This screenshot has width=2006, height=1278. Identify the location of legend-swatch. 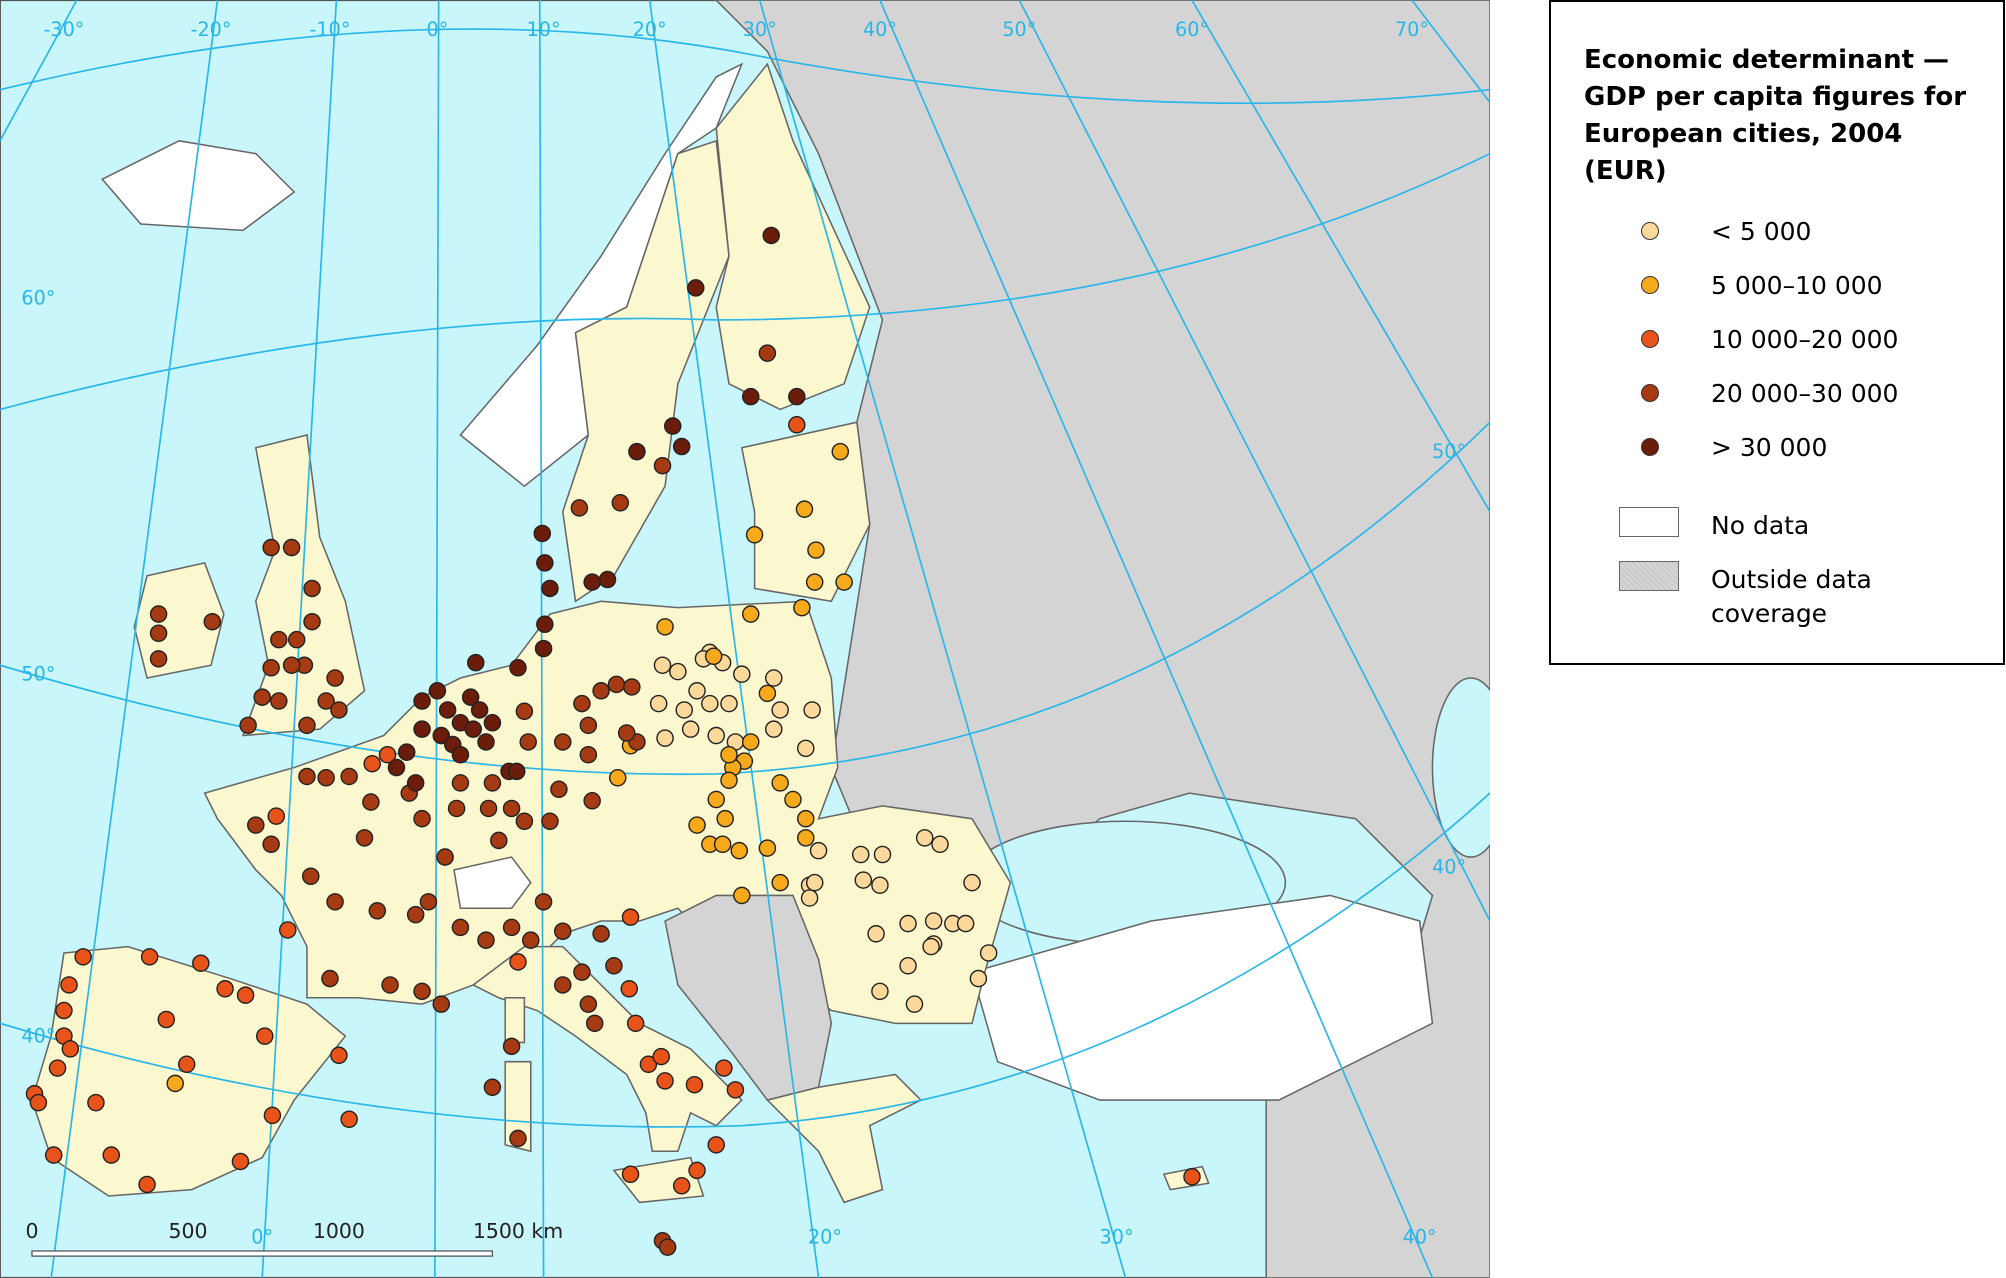
(1649, 576).